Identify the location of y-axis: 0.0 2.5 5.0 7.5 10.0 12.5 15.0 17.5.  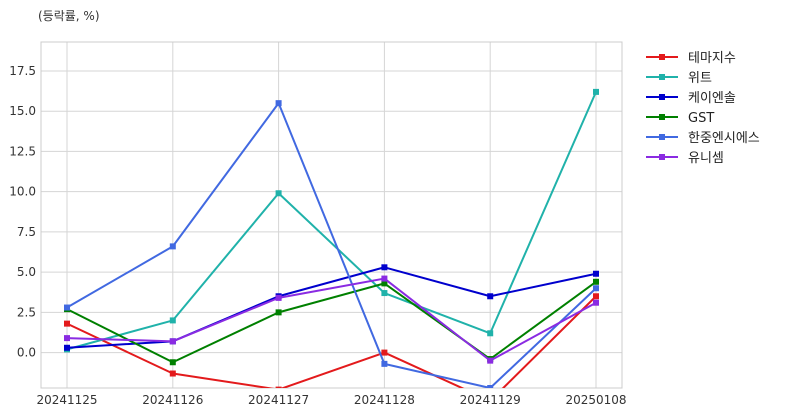
(22, 212).